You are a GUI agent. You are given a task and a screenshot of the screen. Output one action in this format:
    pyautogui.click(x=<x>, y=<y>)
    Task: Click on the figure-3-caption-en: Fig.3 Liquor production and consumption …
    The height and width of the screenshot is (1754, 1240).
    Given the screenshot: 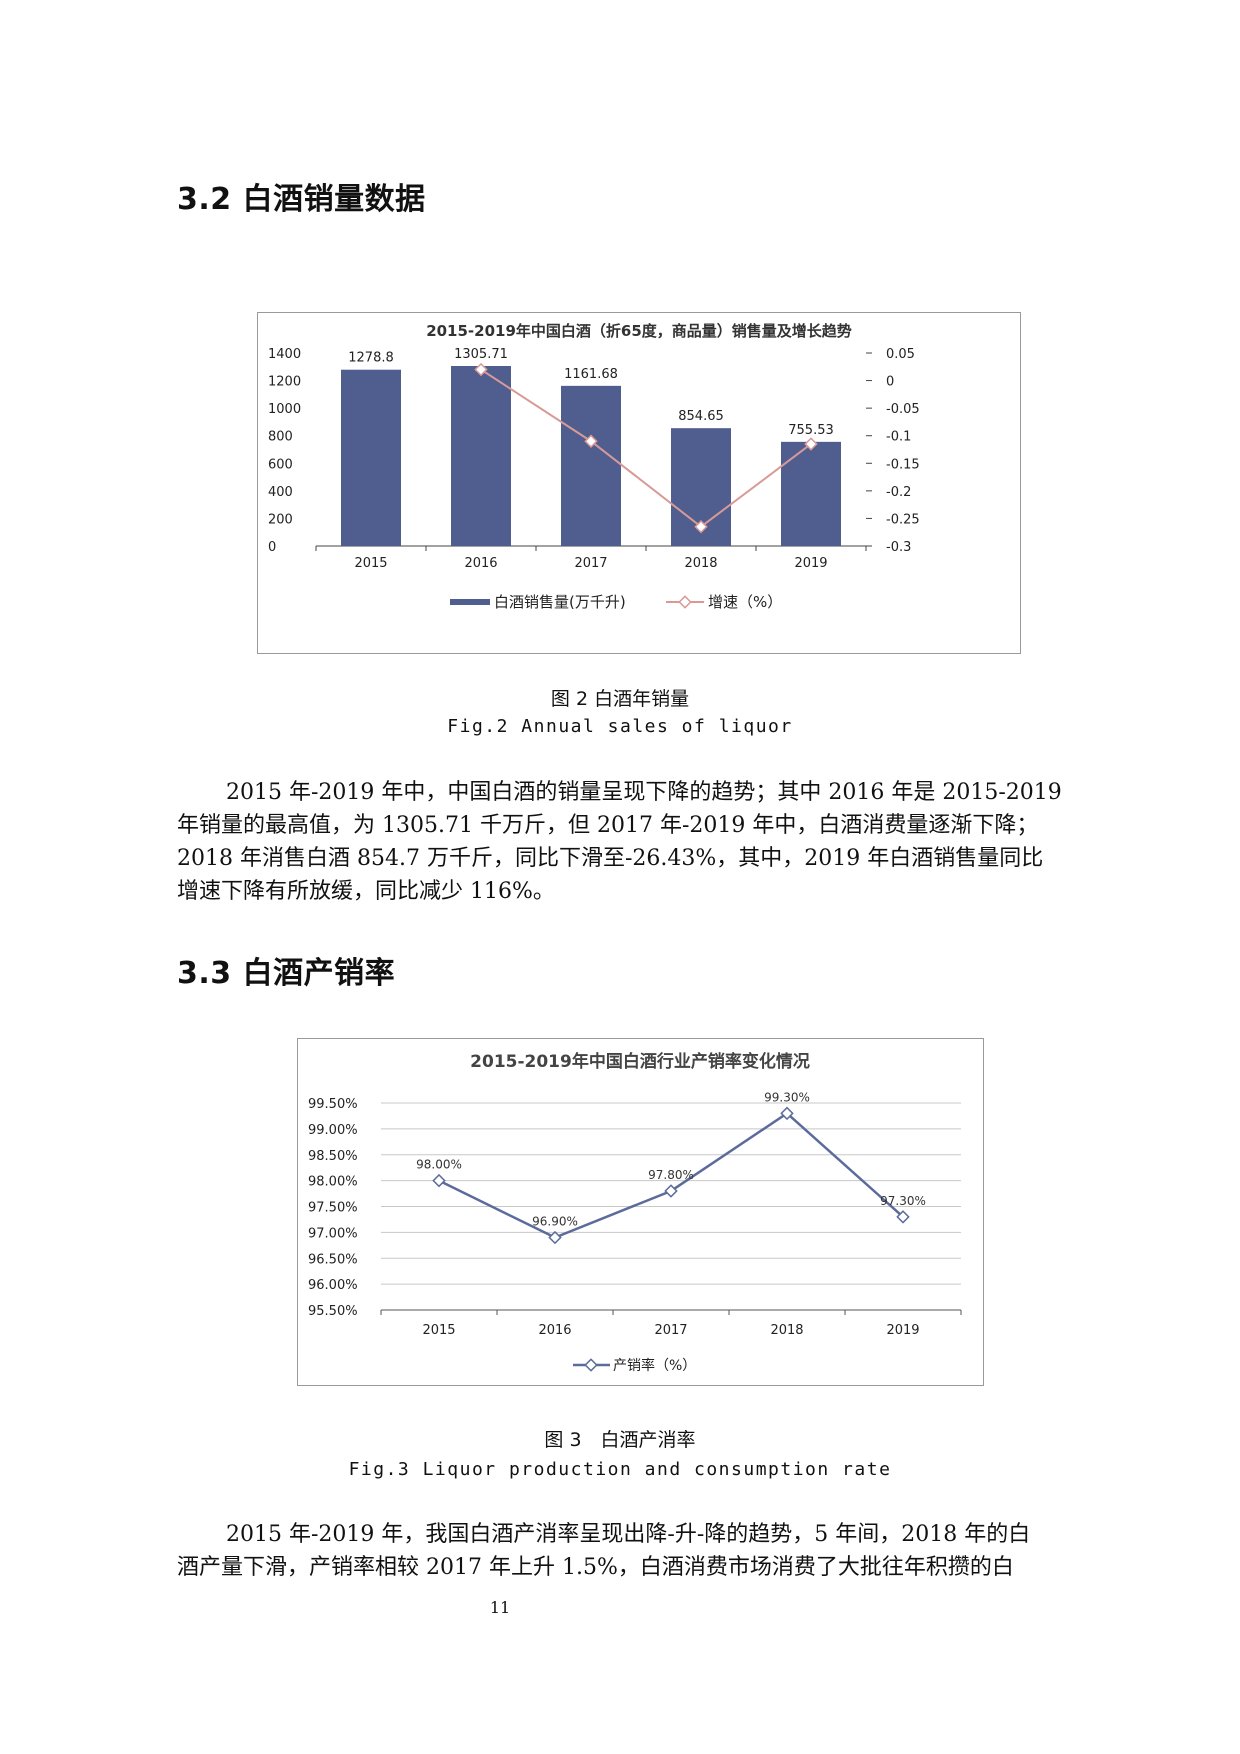 What is the action you would take?
    pyautogui.click(x=620, y=1469)
    